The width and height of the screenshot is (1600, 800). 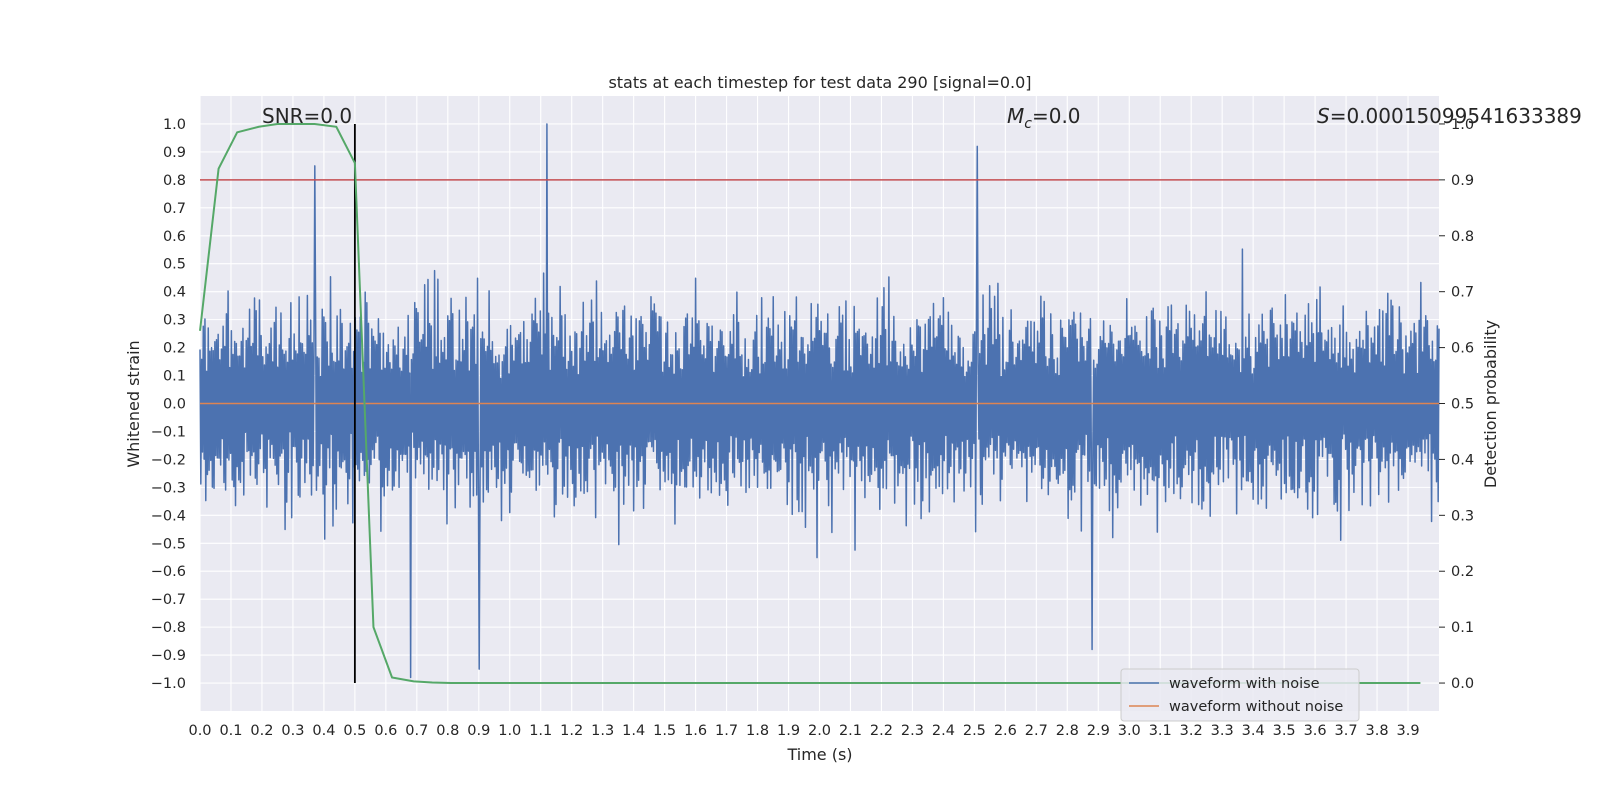 What do you see at coordinates (168, 460) in the screenshot?
I see `y-tick-label-12: −0.2` at bounding box center [168, 460].